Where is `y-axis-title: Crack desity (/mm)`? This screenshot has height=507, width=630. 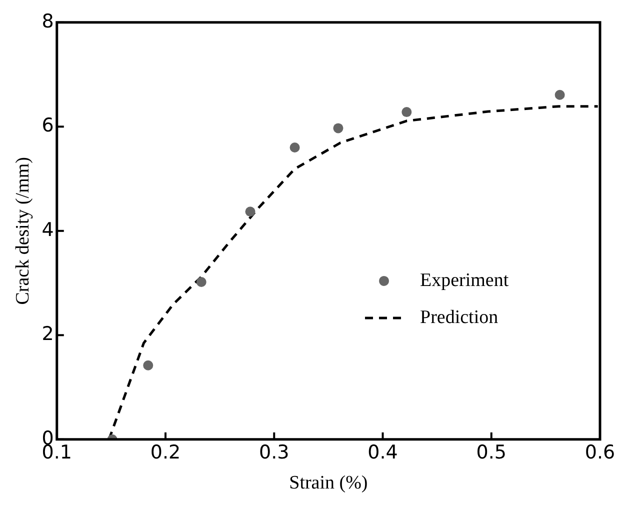 y-axis-title: Crack desity (/mm) is located at coordinates (23, 231).